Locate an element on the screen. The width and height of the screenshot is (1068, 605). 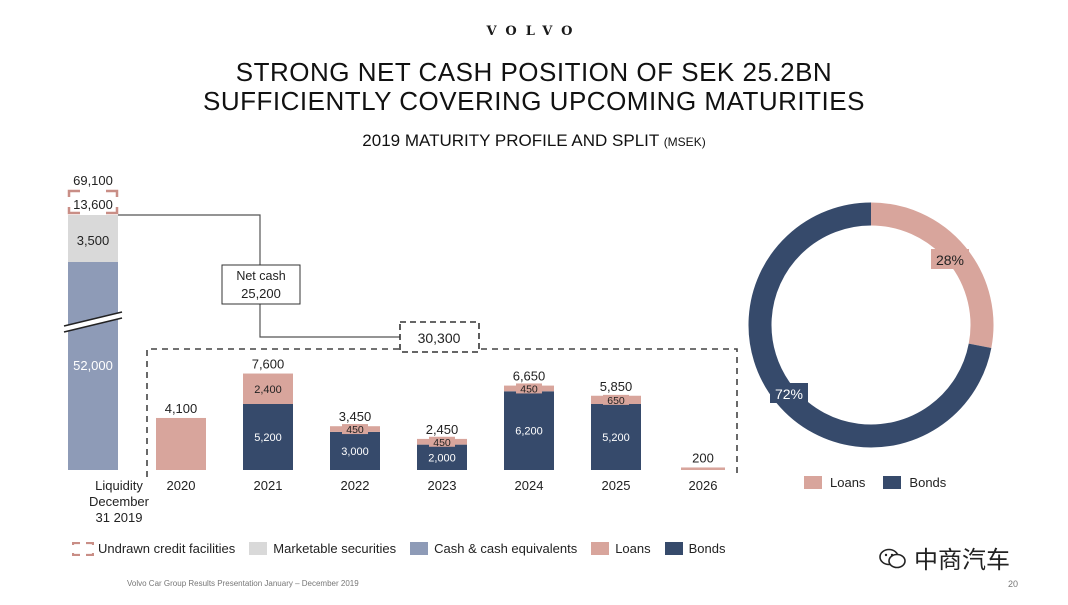
bar-bonds-2023 is located at coordinates (442, 457).